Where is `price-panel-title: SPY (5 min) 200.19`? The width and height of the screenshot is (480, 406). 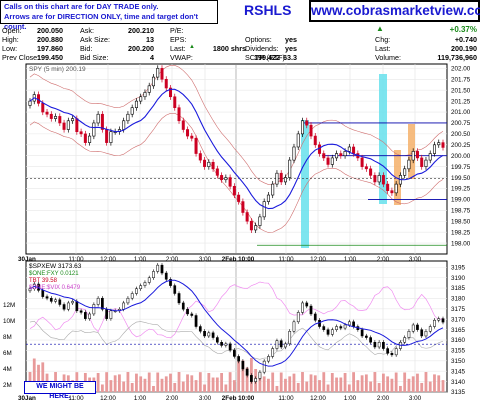
price-panel-title: SPY (5 min) 200.19 is located at coordinates (57, 69).